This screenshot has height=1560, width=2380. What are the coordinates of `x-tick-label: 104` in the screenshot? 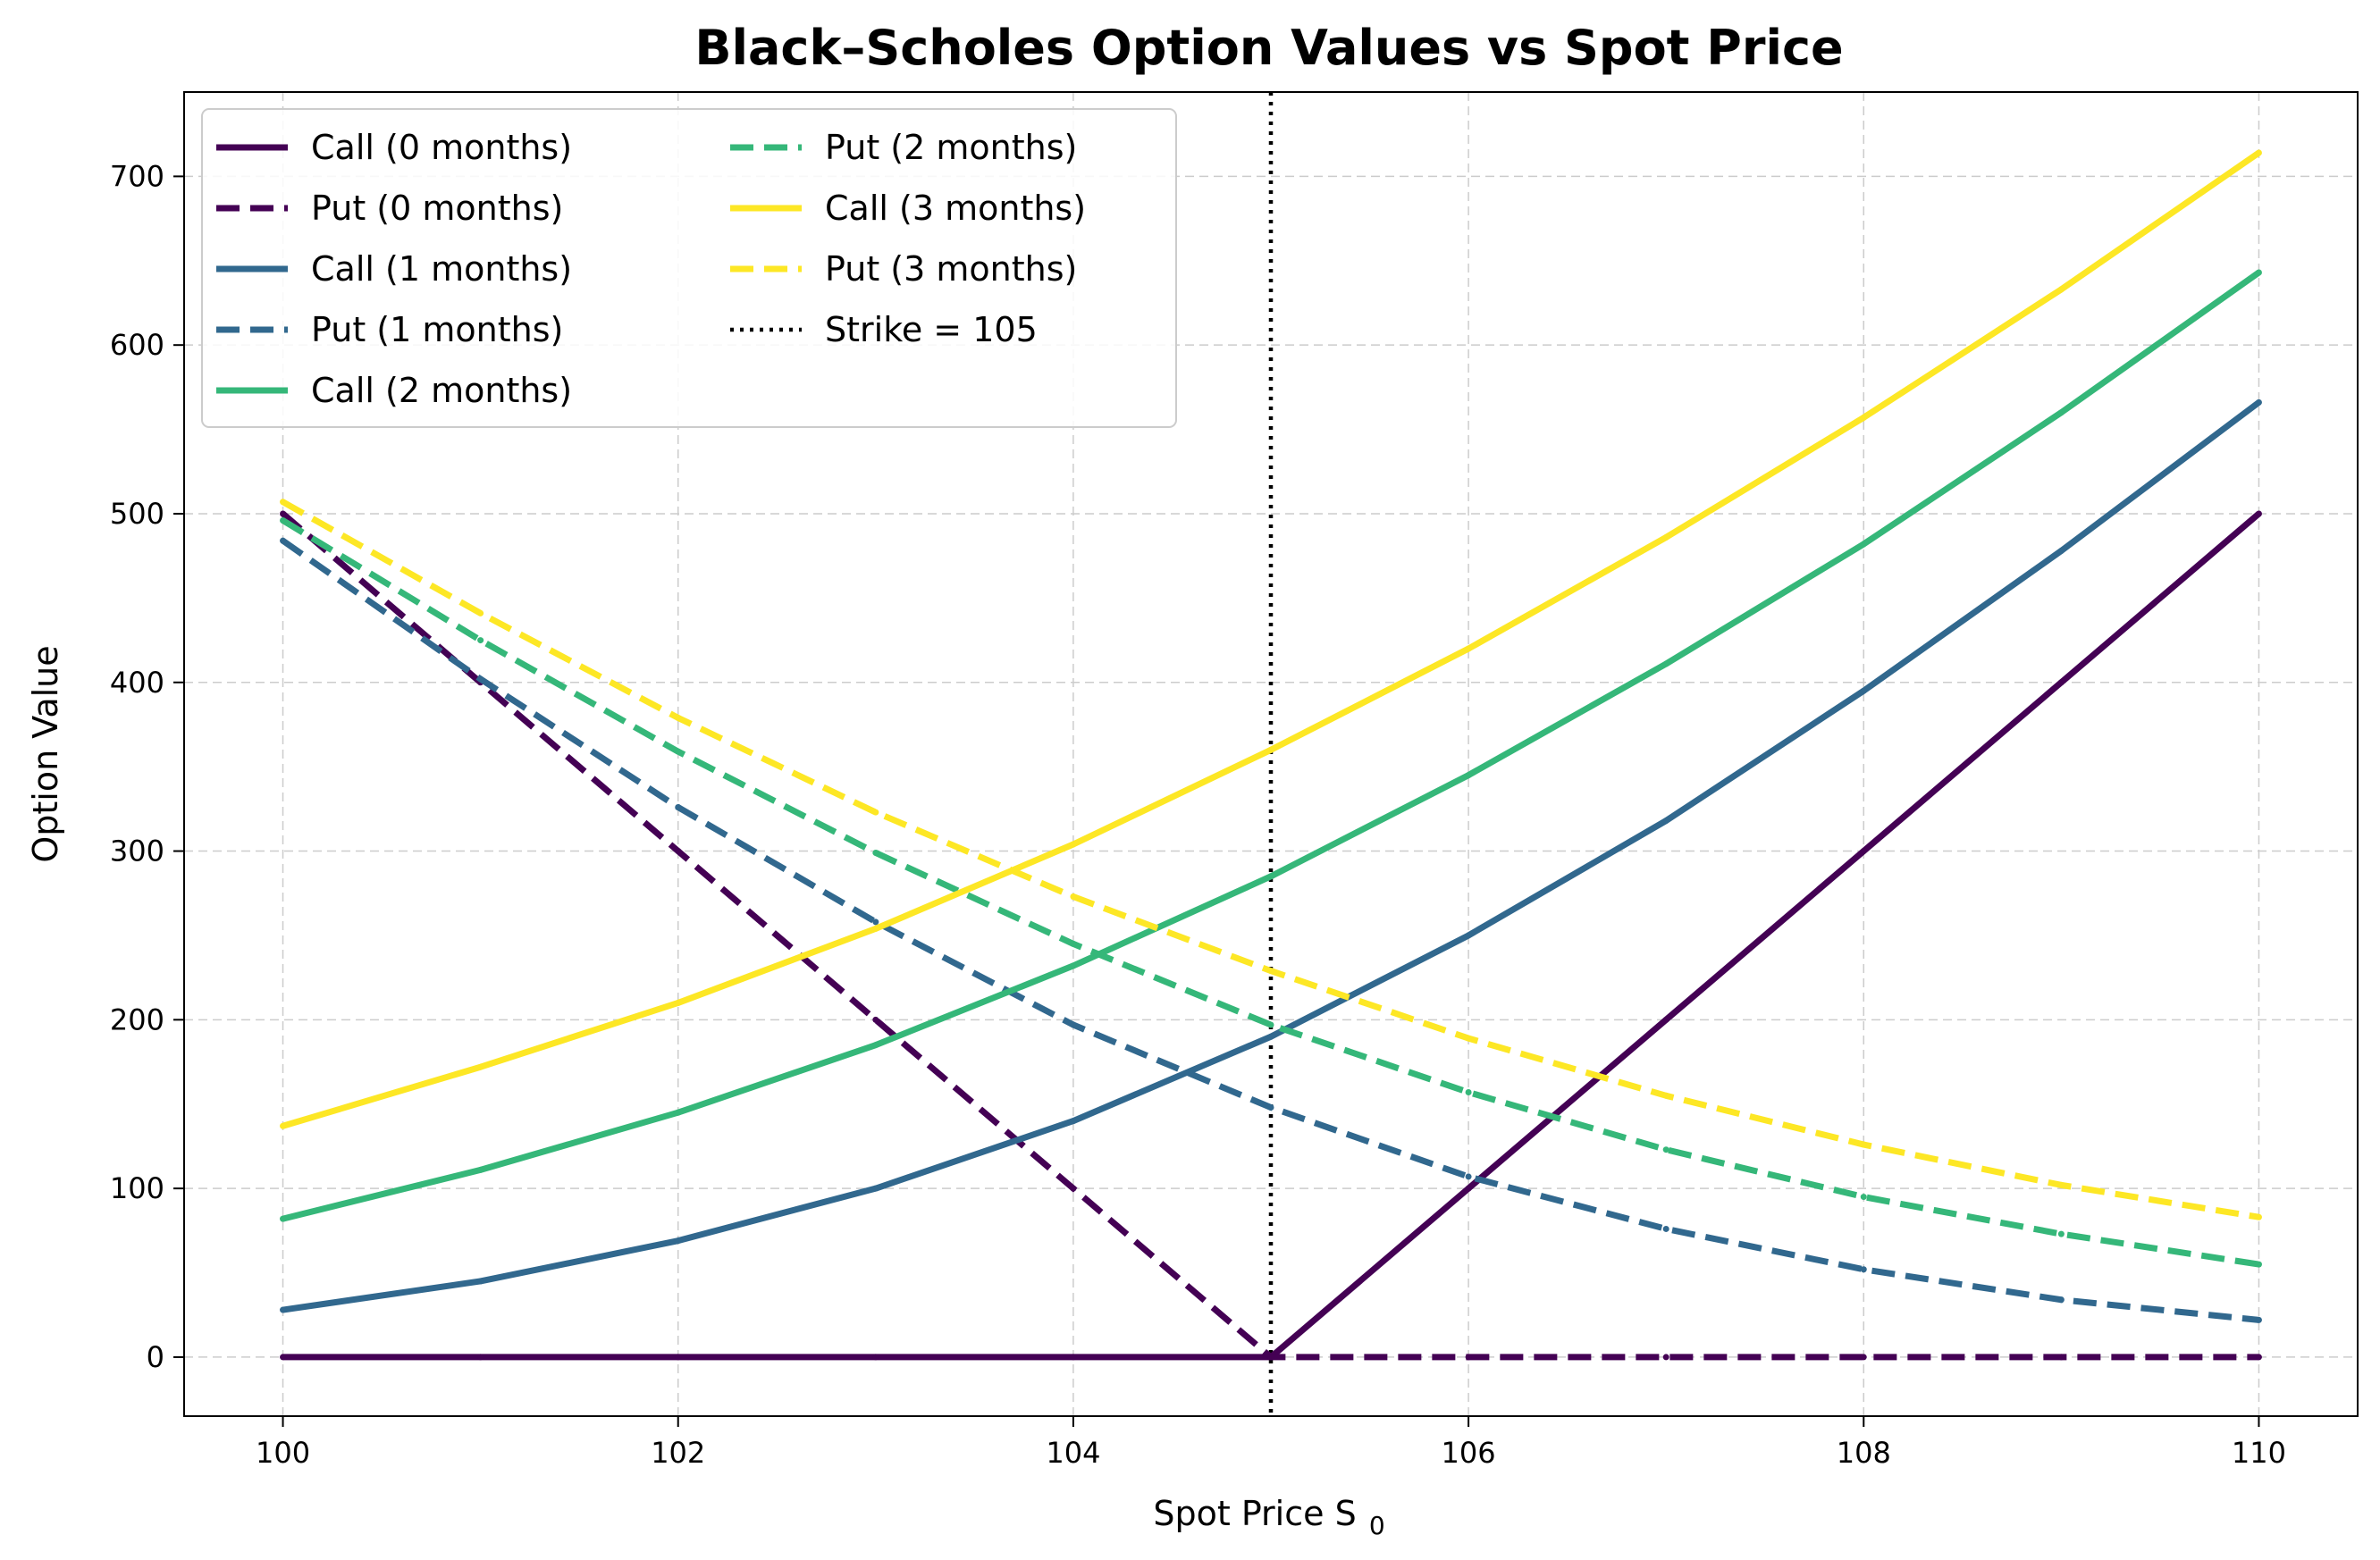 It's located at (1073, 1453).